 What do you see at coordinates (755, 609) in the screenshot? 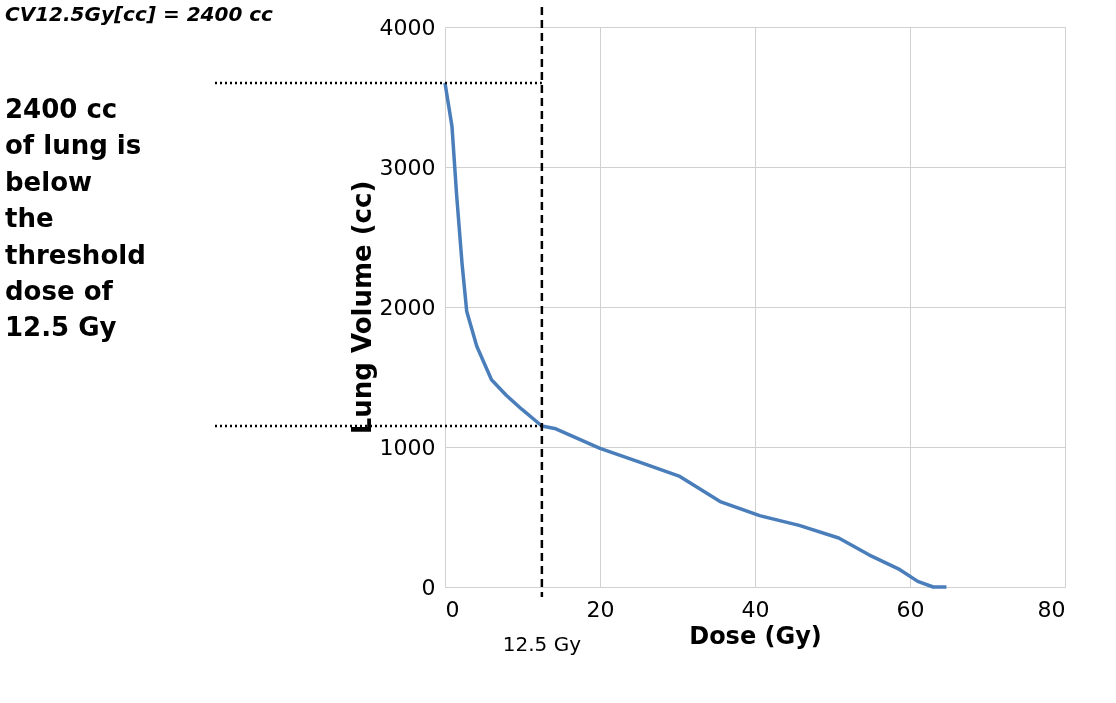
I see `x-tick-label: 40` at bounding box center [755, 609].